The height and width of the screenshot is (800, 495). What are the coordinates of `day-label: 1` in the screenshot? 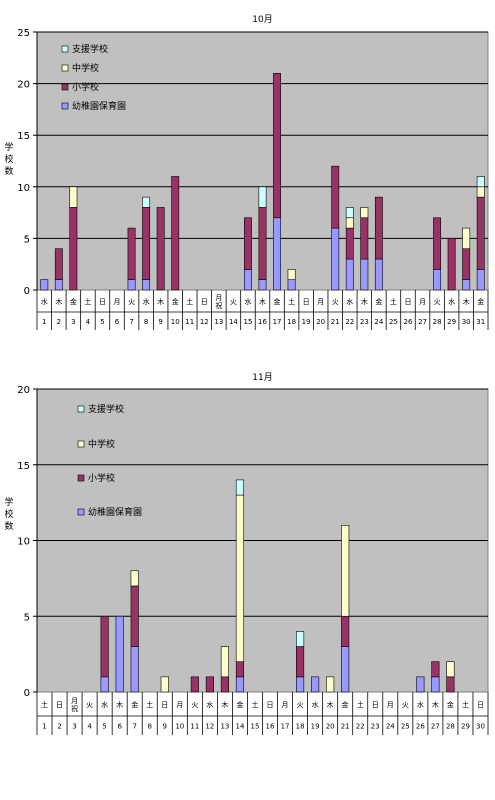 It's located at (44, 322).